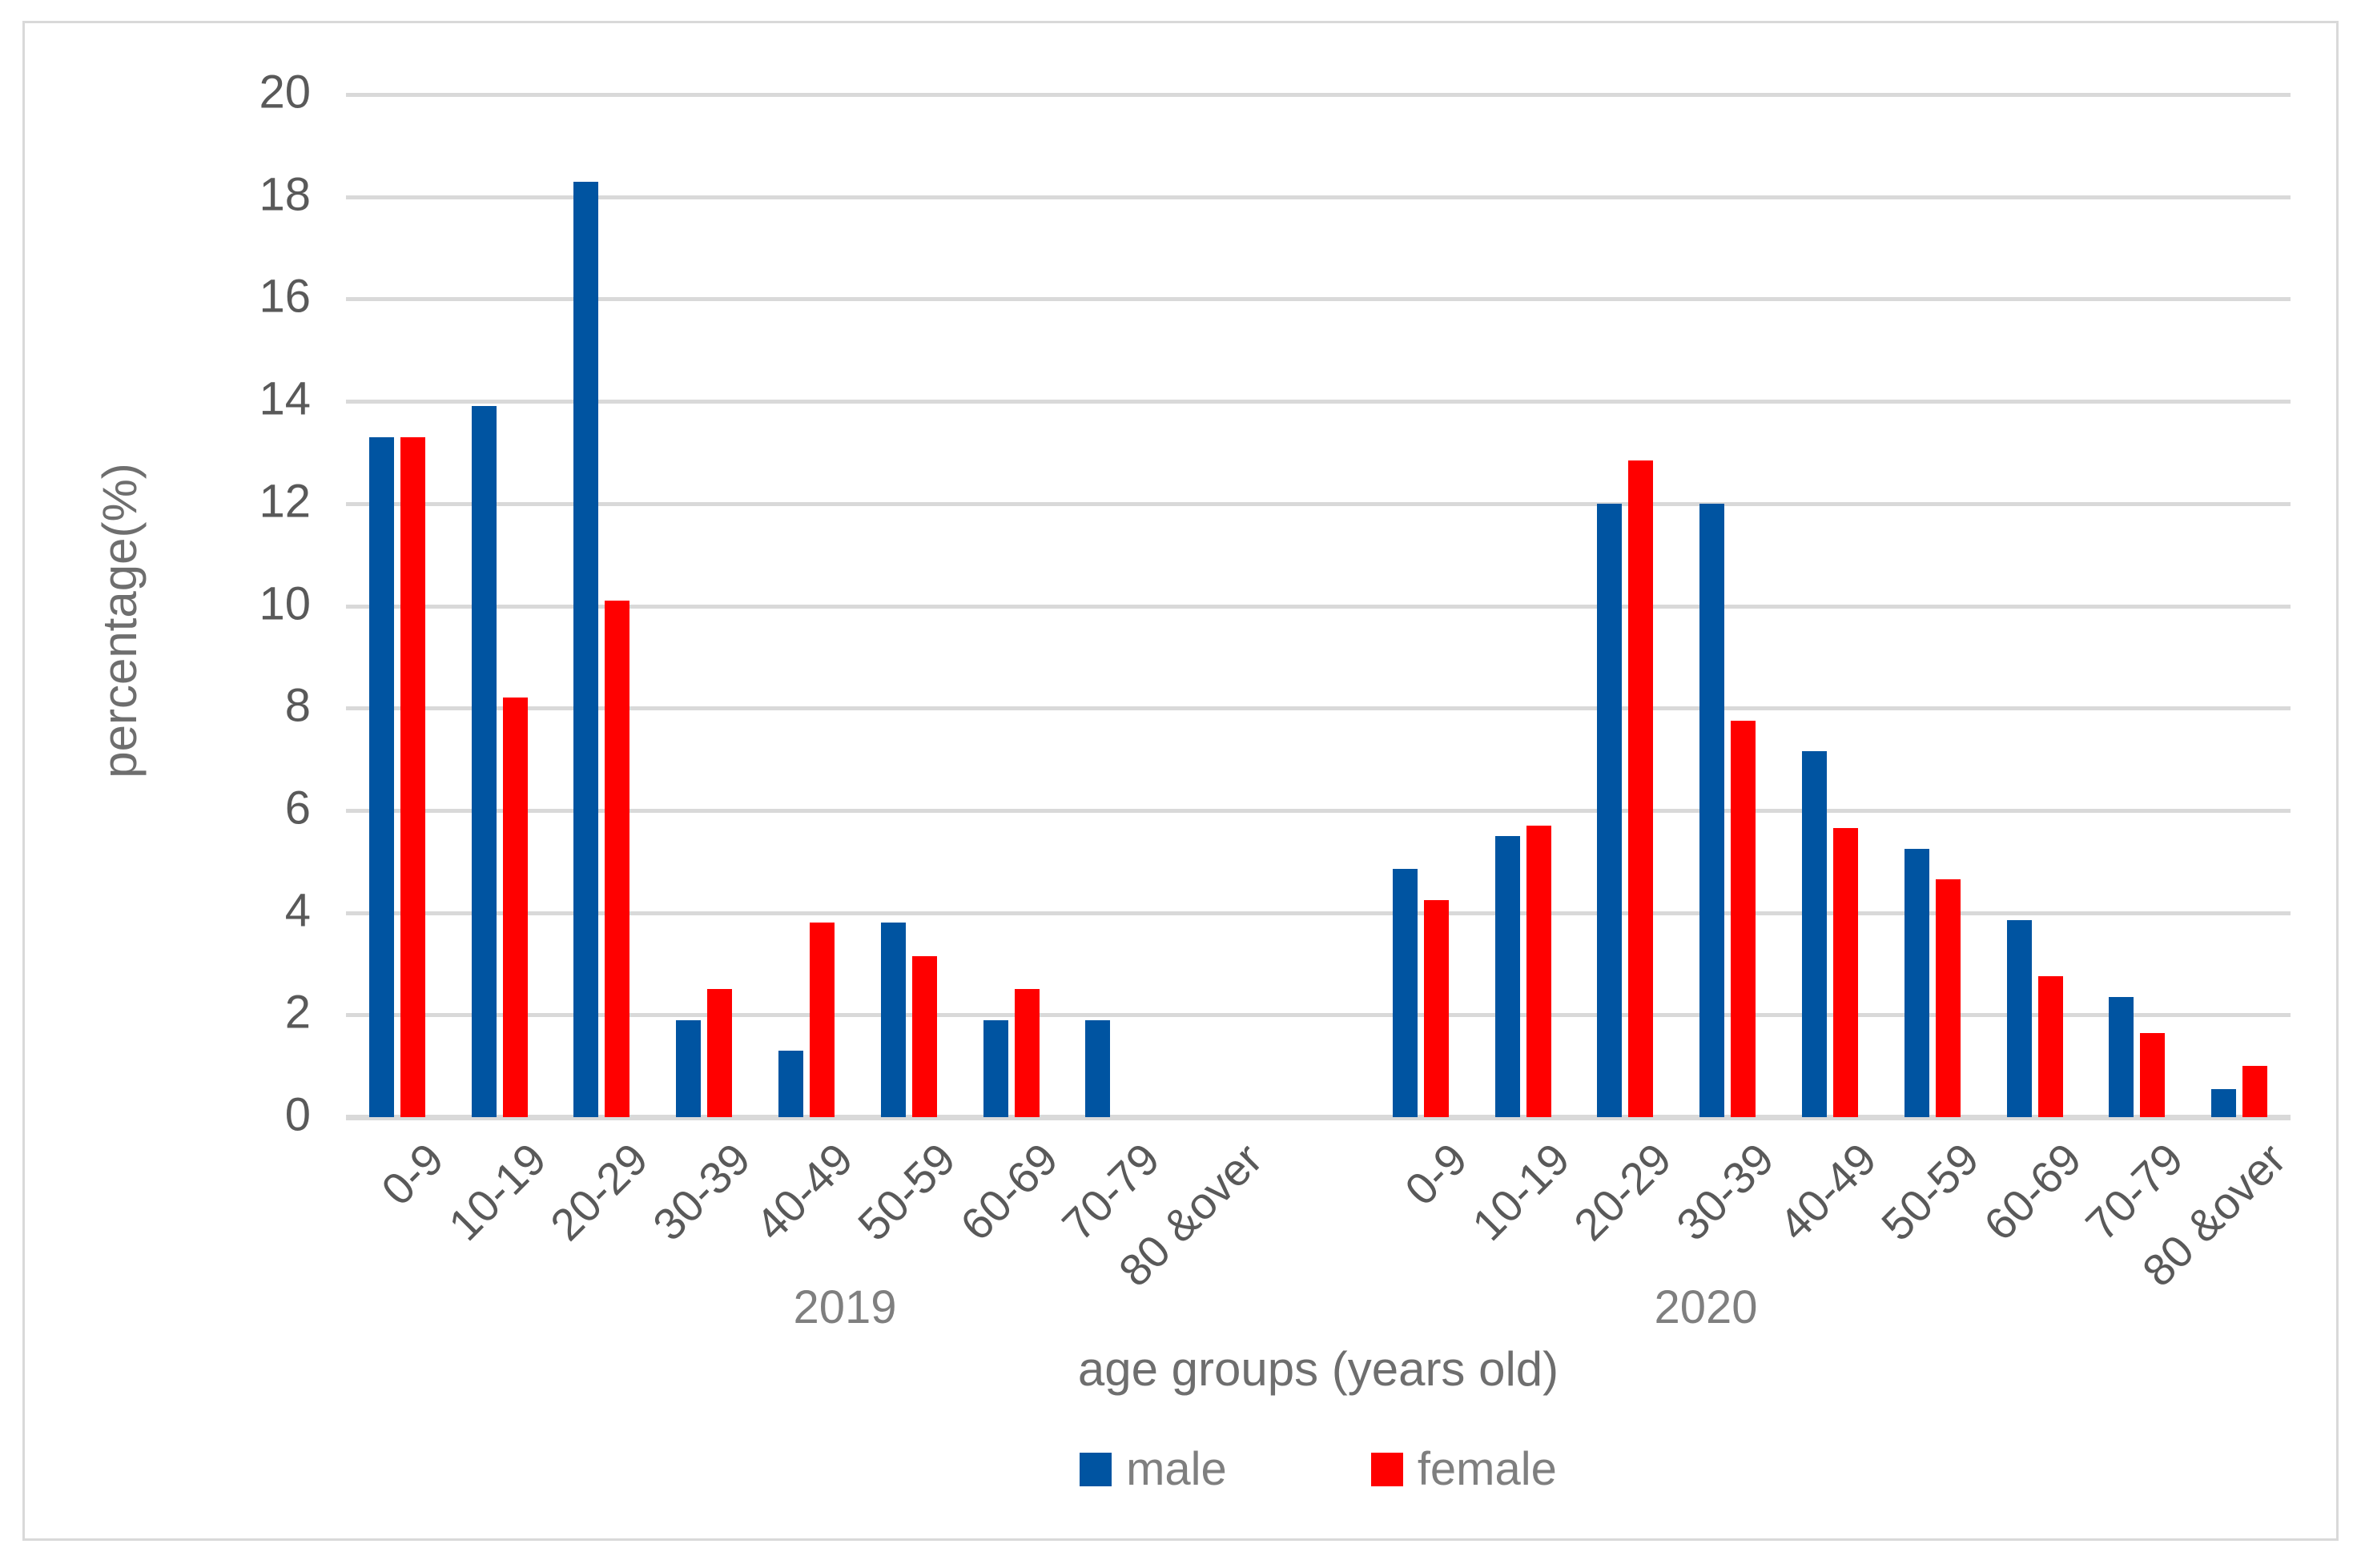  I want to click on legend-label-male: male, so click(1176, 1469).